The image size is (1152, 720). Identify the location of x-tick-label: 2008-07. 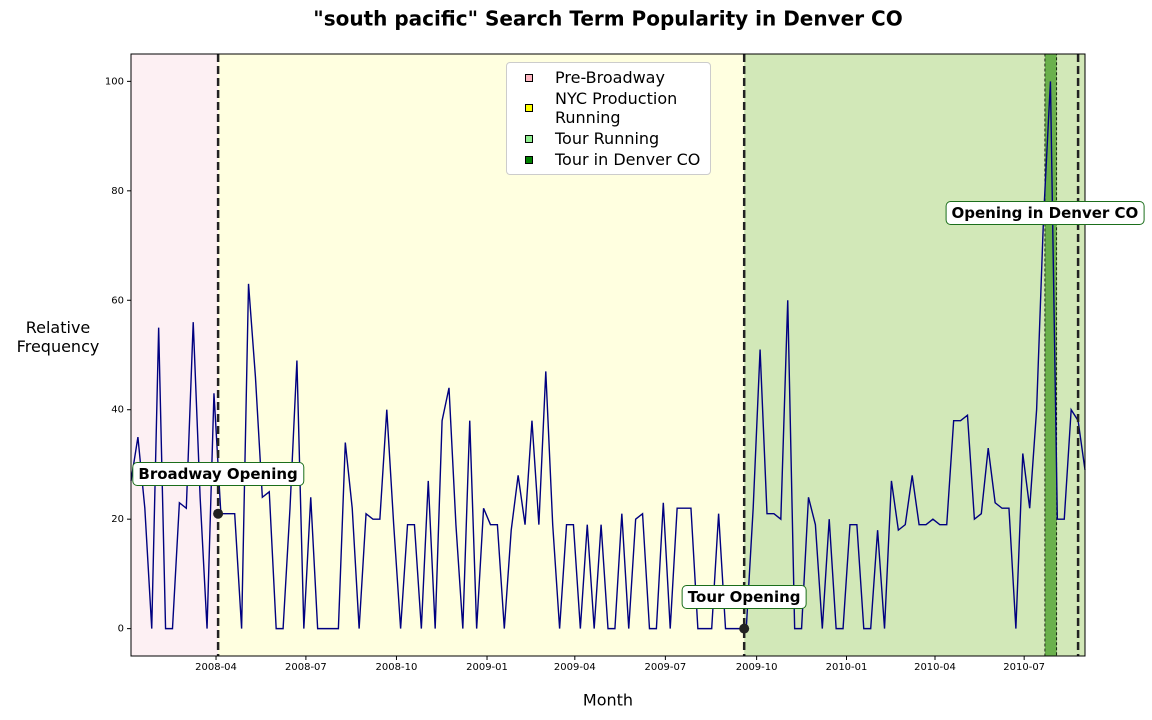
(306, 667).